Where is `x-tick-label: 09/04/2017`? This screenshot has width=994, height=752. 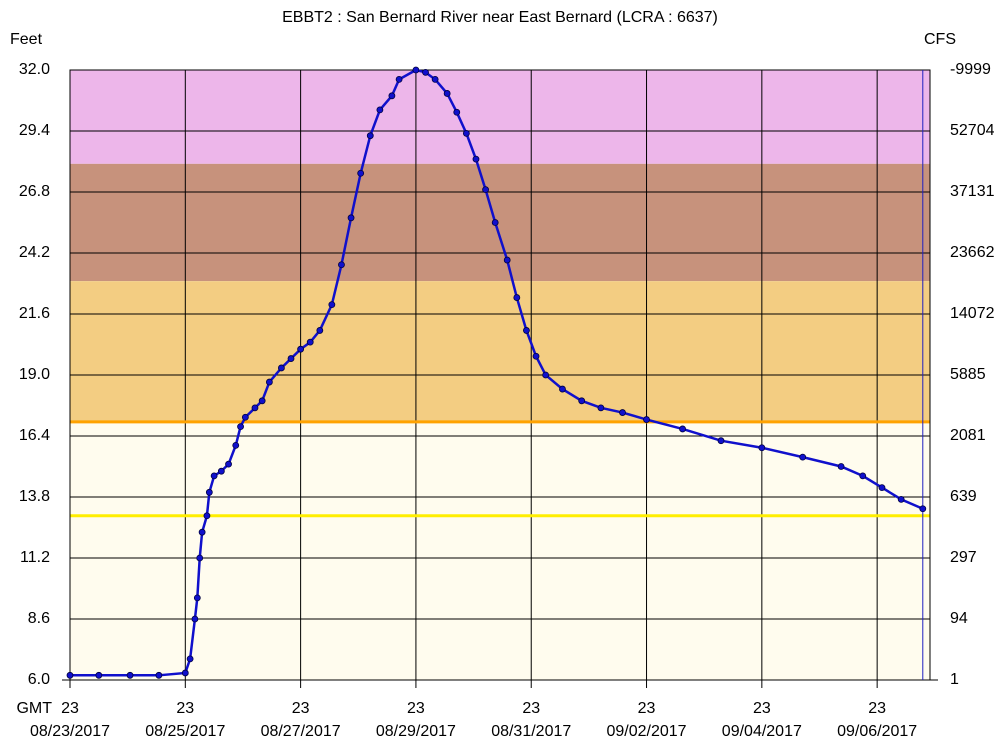
x-tick-label: 09/04/2017 is located at coordinates (762, 731).